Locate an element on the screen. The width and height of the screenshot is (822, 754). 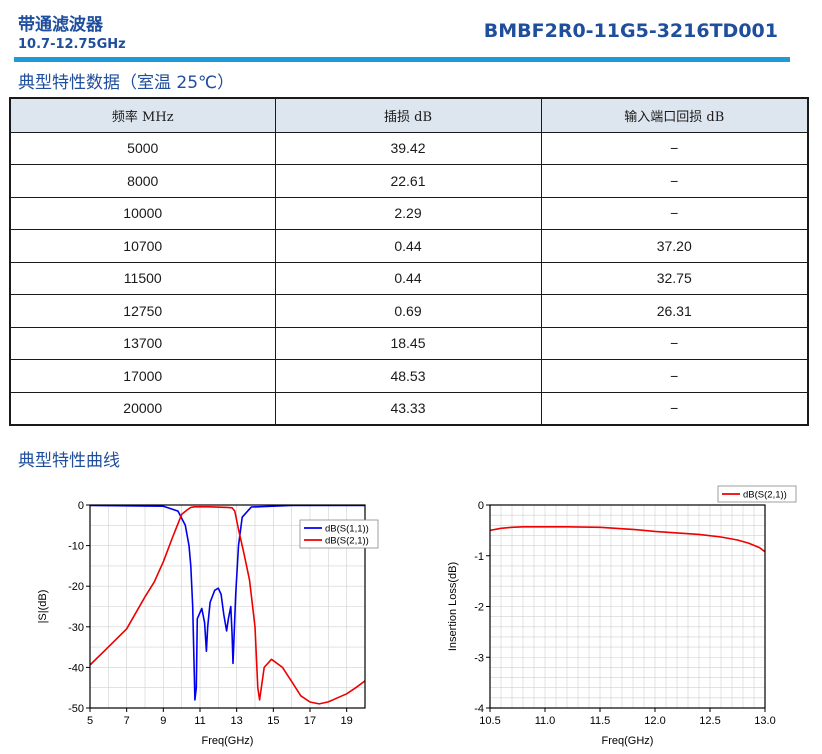
cell-insertion-loss: 39.42 is located at coordinates (408, 148).